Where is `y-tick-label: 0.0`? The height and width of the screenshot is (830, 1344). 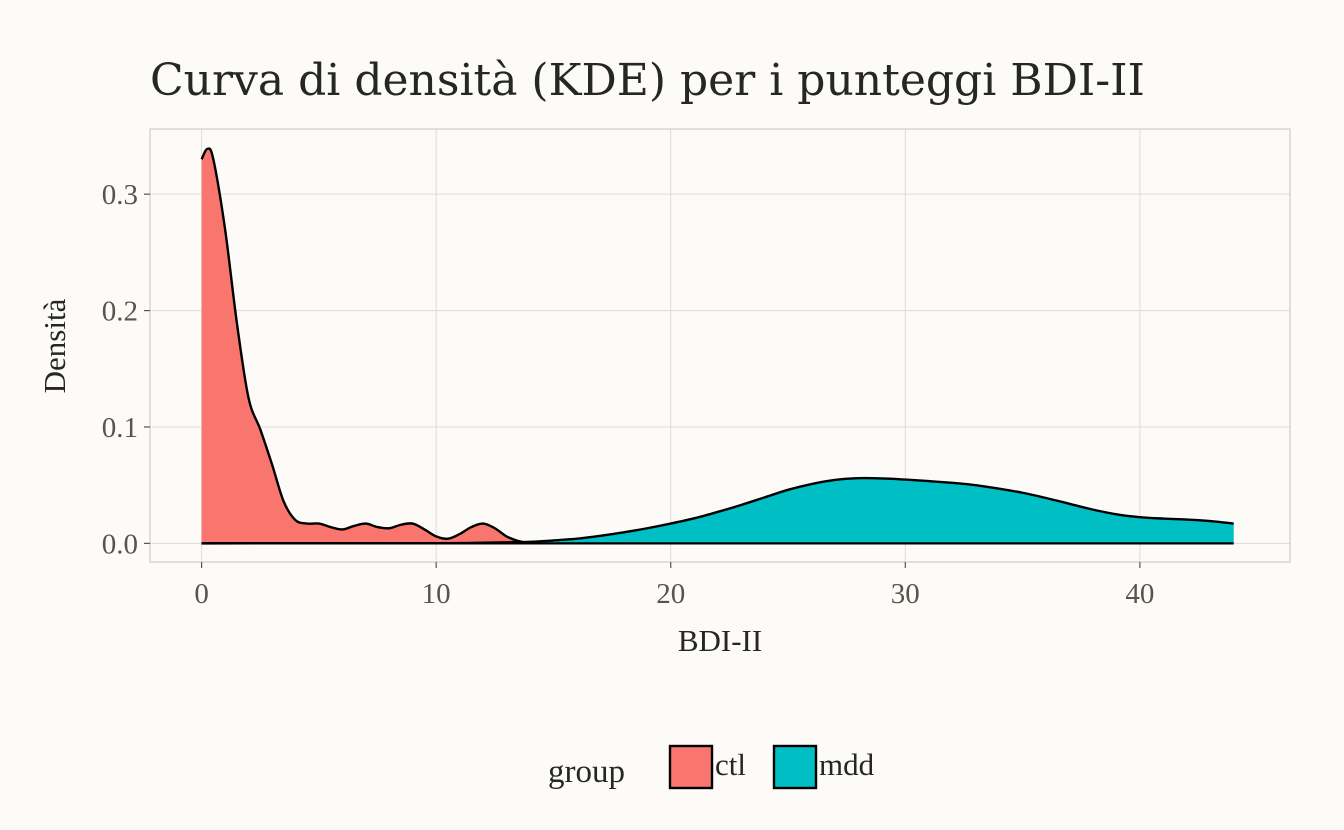 y-tick-label: 0.0 is located at coordinates (120, 544).